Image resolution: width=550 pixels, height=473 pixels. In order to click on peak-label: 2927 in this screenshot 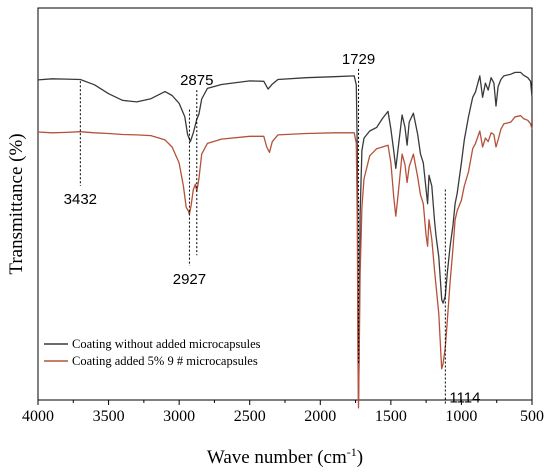, I will do `click(189, 279)`.